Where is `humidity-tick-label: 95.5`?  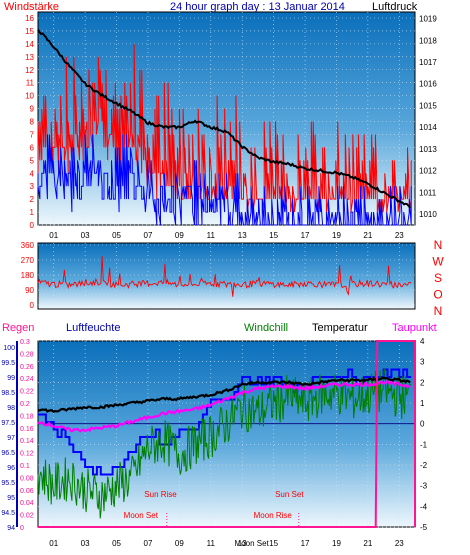 humidity-tick-label: 95.5 is located at coordinates (8, 483).